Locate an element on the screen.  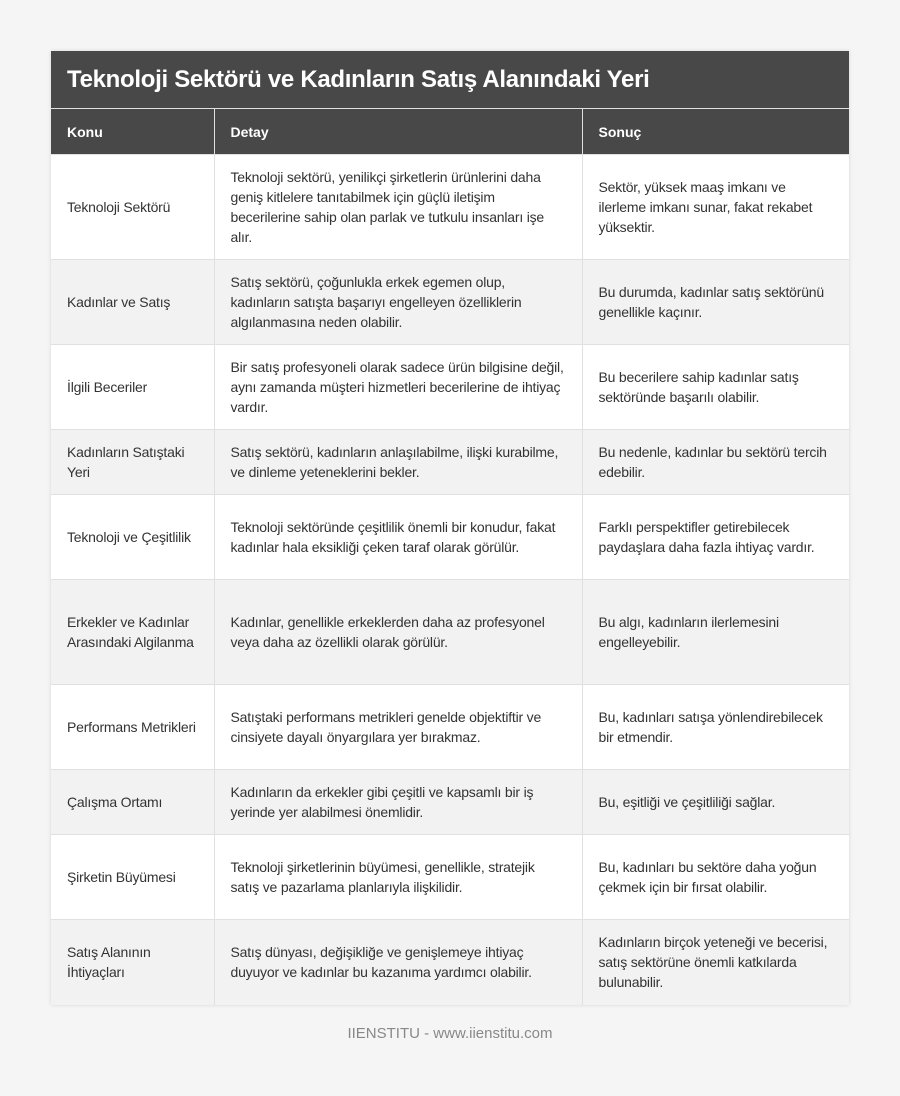
cell-konu: Şirketin Büyümesi is located at coordinates (132, 877).